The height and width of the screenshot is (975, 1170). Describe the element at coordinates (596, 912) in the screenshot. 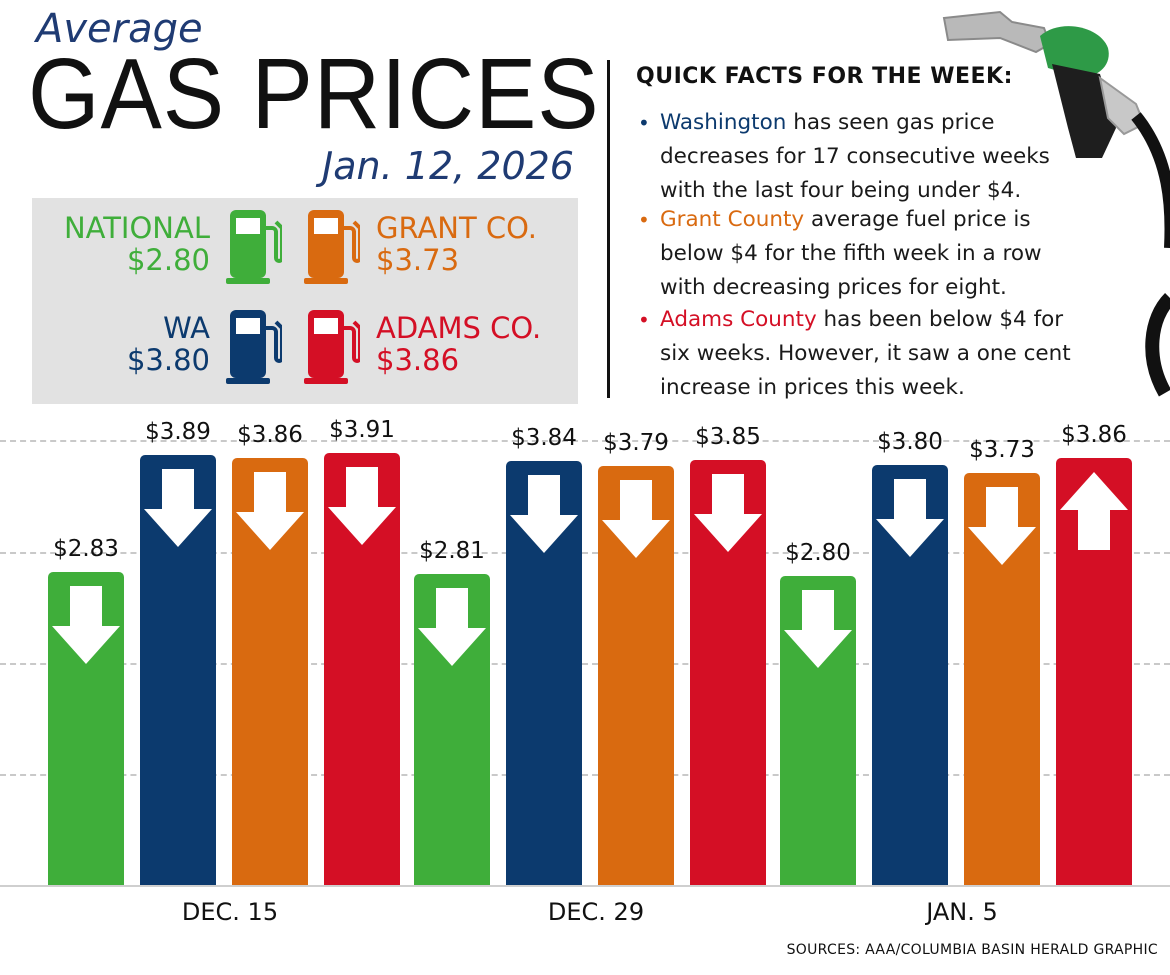

I see `x-tick-label: DEC. 29` at that location.